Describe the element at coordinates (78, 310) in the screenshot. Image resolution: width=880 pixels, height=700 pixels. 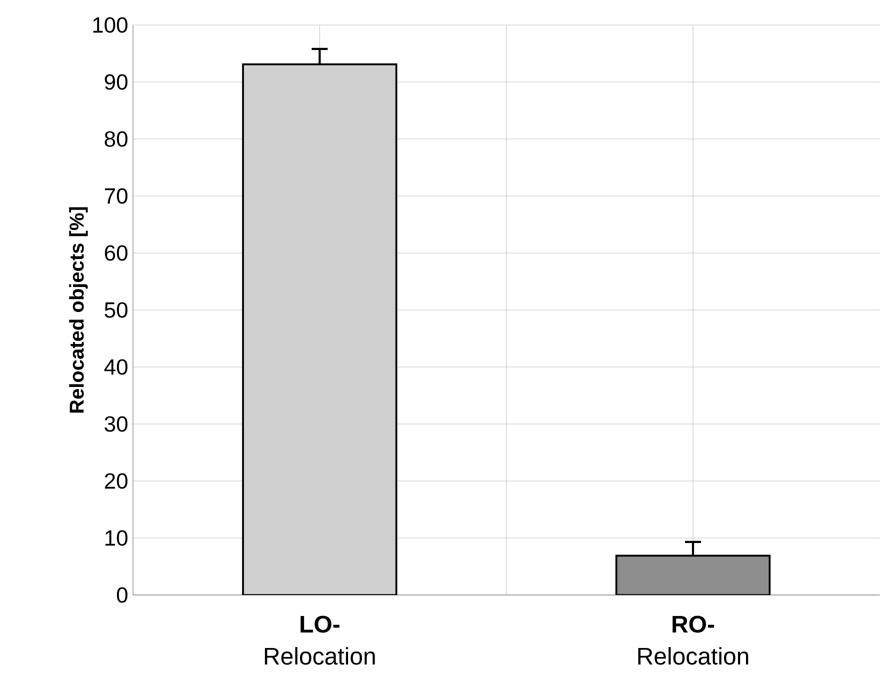
I see `y-axis-title: Relocated objects [%]` at that location.